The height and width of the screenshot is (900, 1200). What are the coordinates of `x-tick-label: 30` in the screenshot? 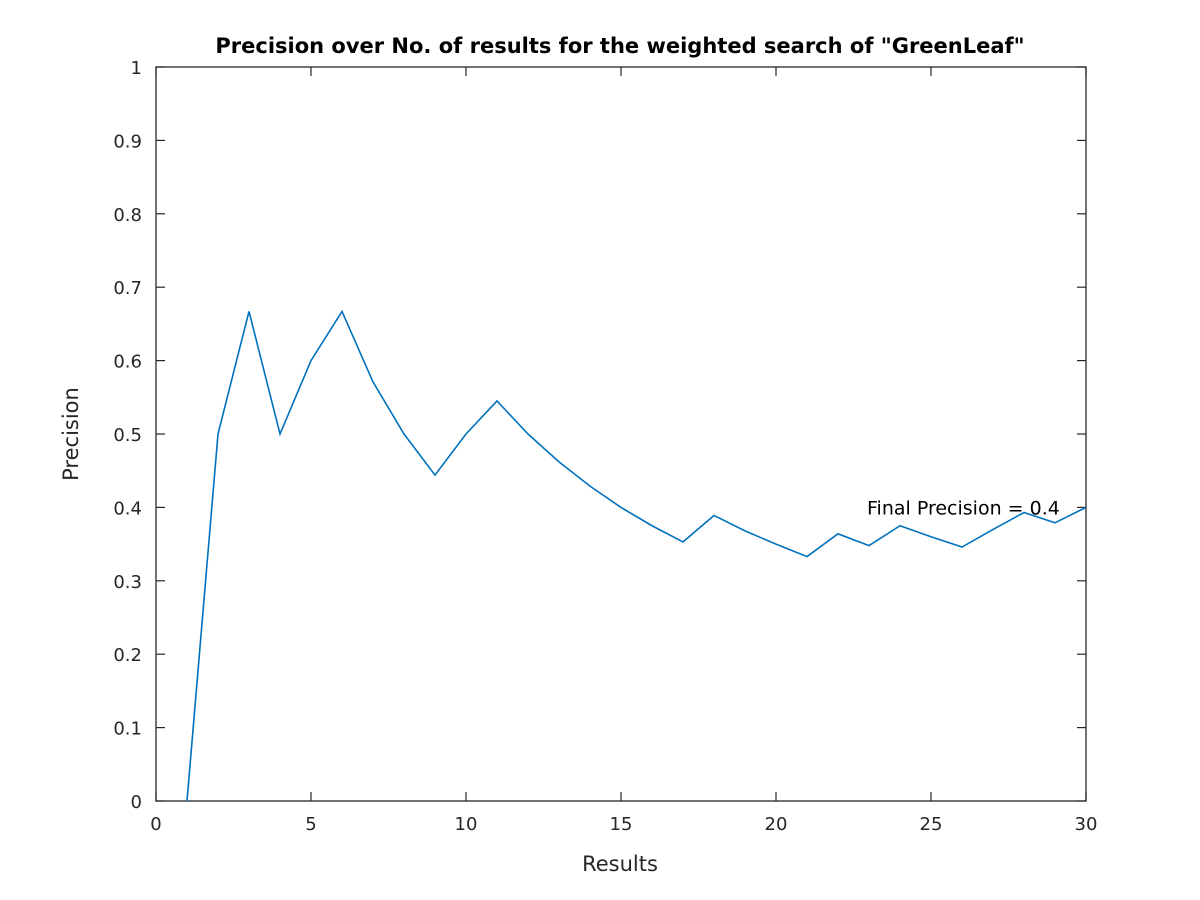 It's located at (1086, 824).